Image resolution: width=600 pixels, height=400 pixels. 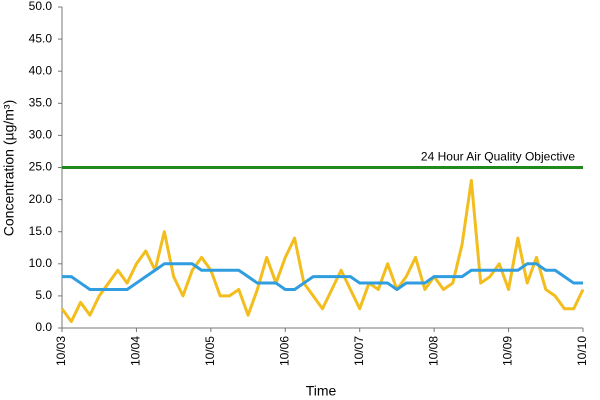 I want to click on y-tick-label: 50.0, so click(x=41, y=6).